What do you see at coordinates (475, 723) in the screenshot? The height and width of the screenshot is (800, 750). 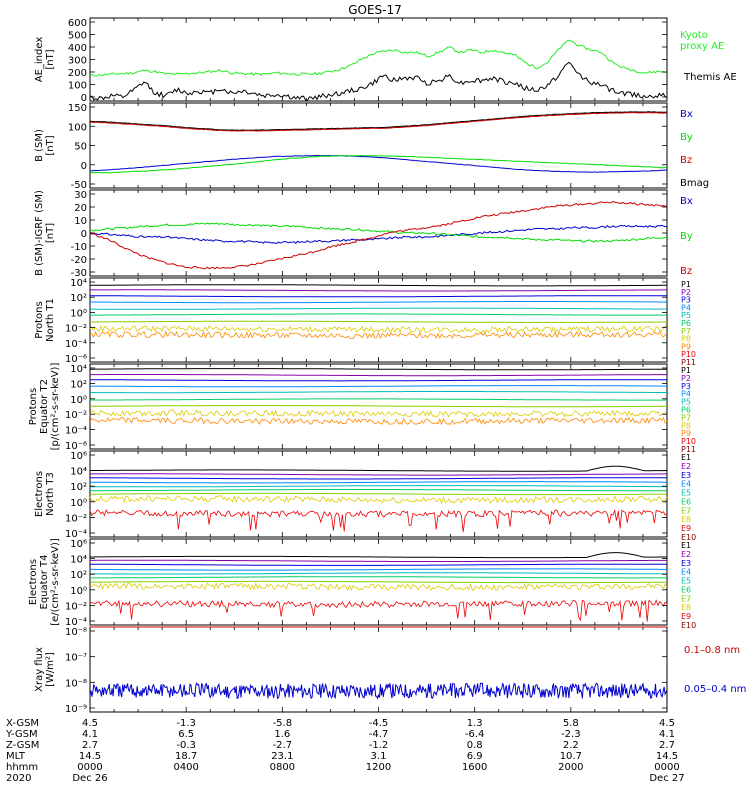 I see `x-axis-value: 1.3` at bounding box center [475, 723].